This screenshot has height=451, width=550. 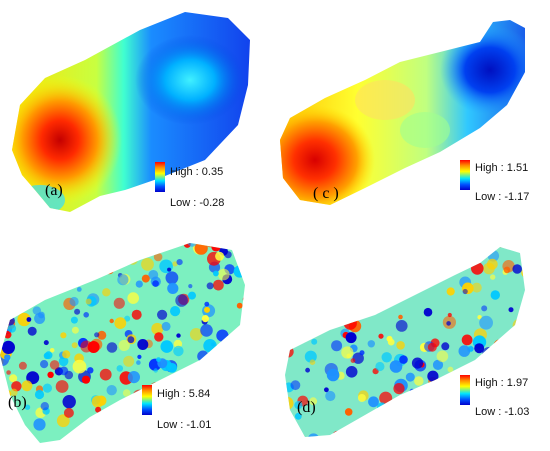 I want to click on legend-ramp-b, so click(x=147, y=400).